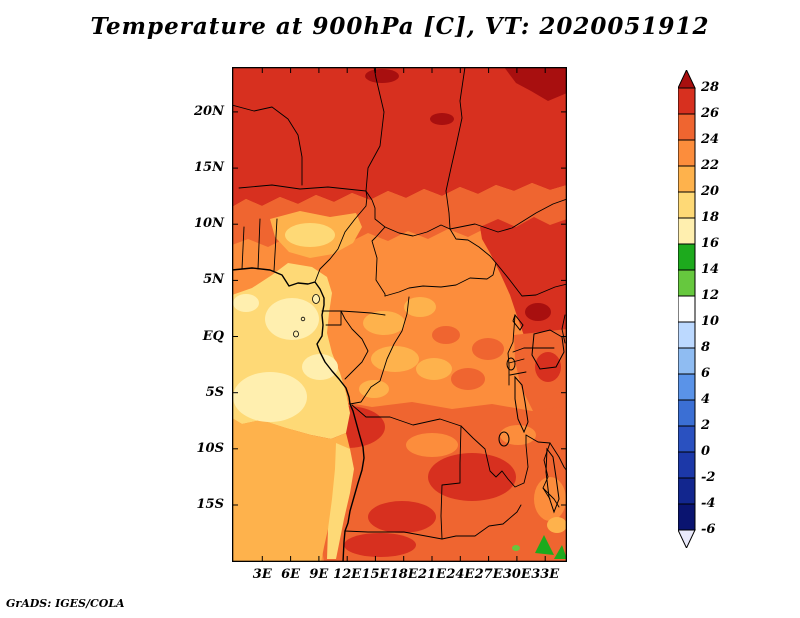 The height and width of the screenshot is (618, 800). What do you see at coordinates (210, 448) in the screenshot?
I see `lat-tick-label: 10S` at bounding box center [210, 448].